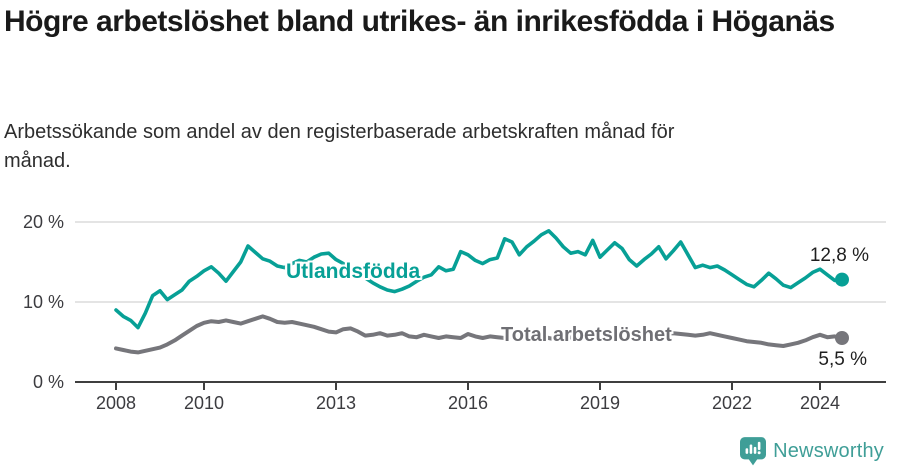 Image resolution: width=900 pixels, height=474 pixels. What do you see at coordinates (336, 403) in the screenshot?
I see `x-axis-tick-2013: 2013` at bounding box center [336, 403].